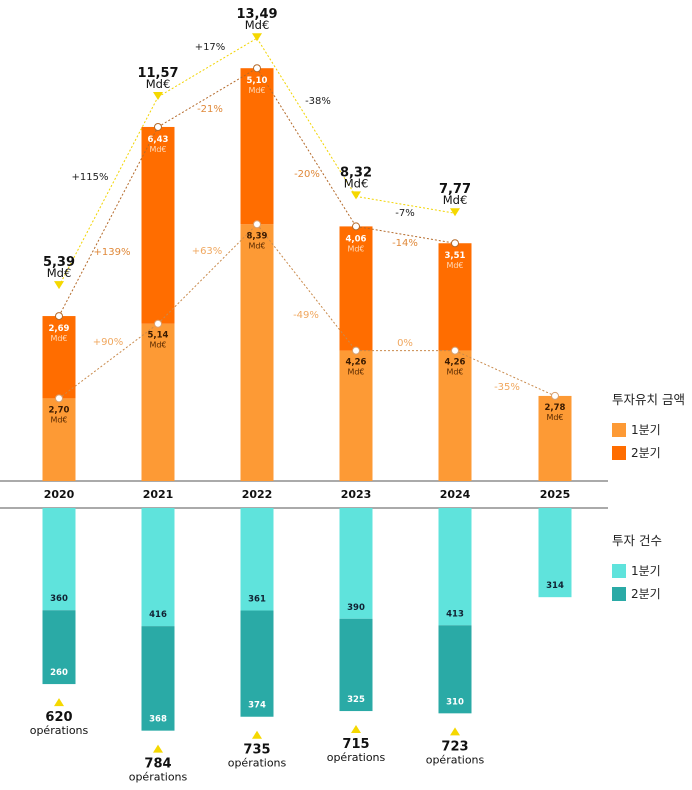 The height and width of the screenshot is (790, 692). I want to click on amount-legend: 투자유치 금액 1분기 2분기, so click(648, 426).